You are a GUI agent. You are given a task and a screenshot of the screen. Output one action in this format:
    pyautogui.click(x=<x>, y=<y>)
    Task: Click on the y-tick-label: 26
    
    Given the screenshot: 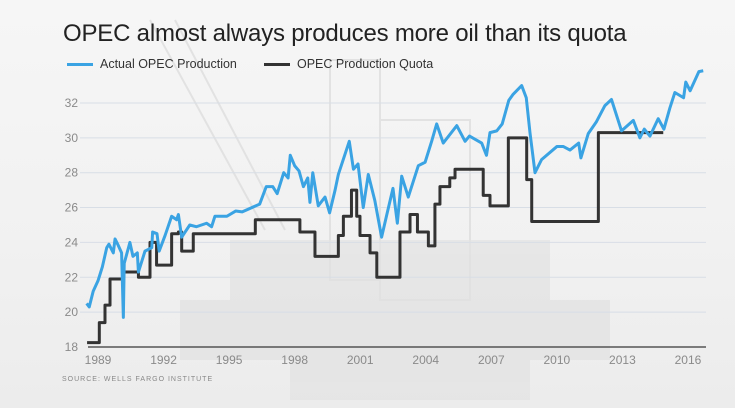 What is the action you would take?
    pyautogui.click(x=72, y=208)
    